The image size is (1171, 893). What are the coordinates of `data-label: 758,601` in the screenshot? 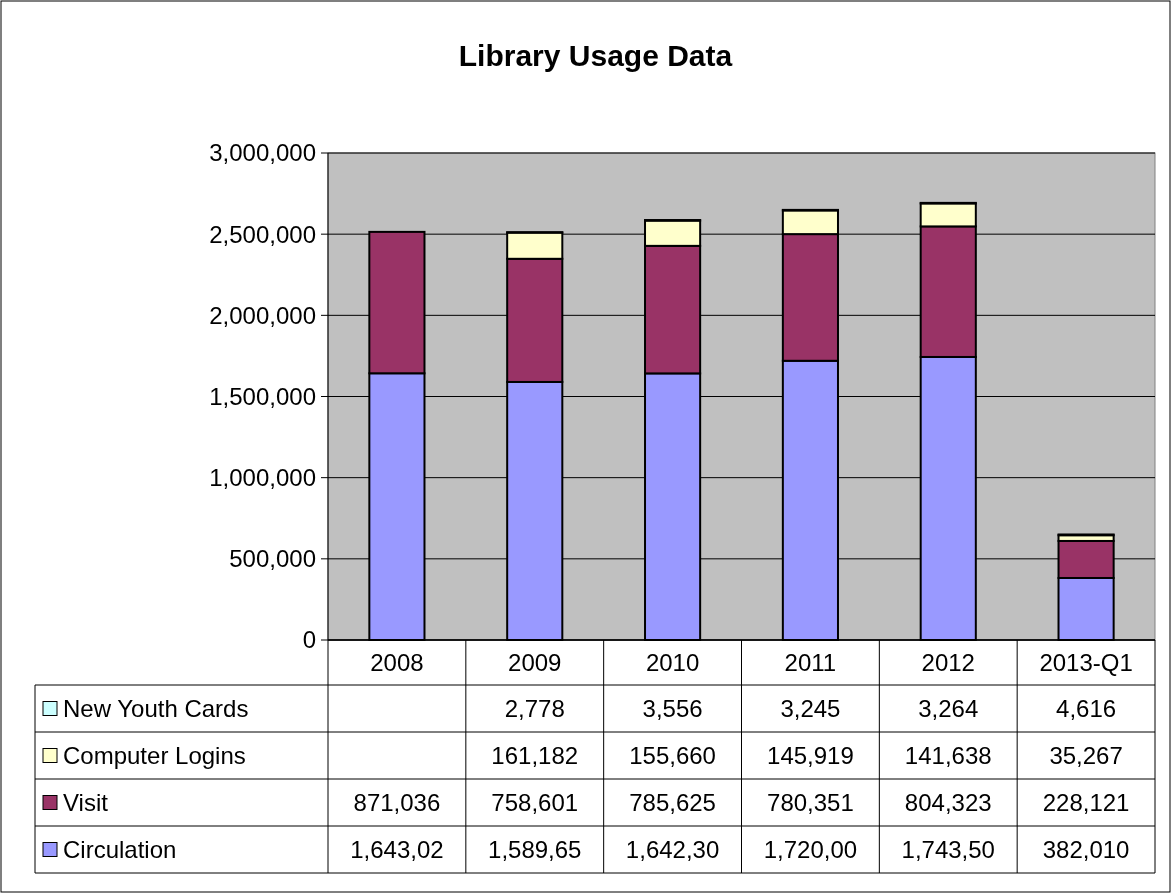 It's located at (535, 802).